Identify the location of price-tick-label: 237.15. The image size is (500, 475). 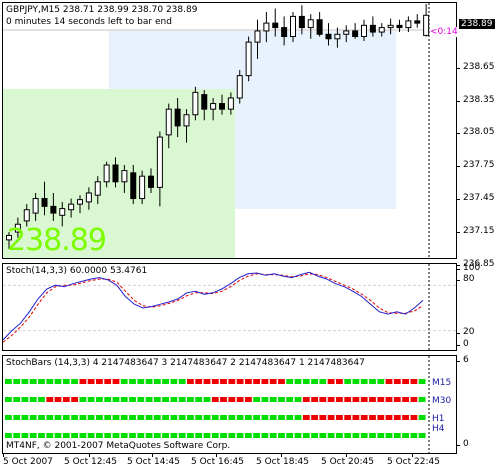
(479, 231).